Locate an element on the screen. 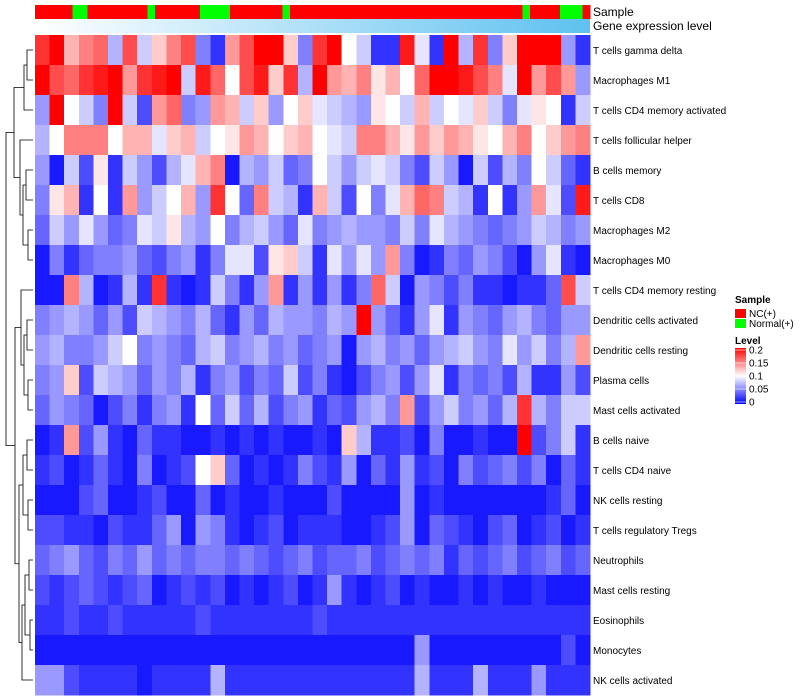 This screenshot has height=700, width=800. row-label: T cells CD4 memory activated is located at coordinates (659, 111).